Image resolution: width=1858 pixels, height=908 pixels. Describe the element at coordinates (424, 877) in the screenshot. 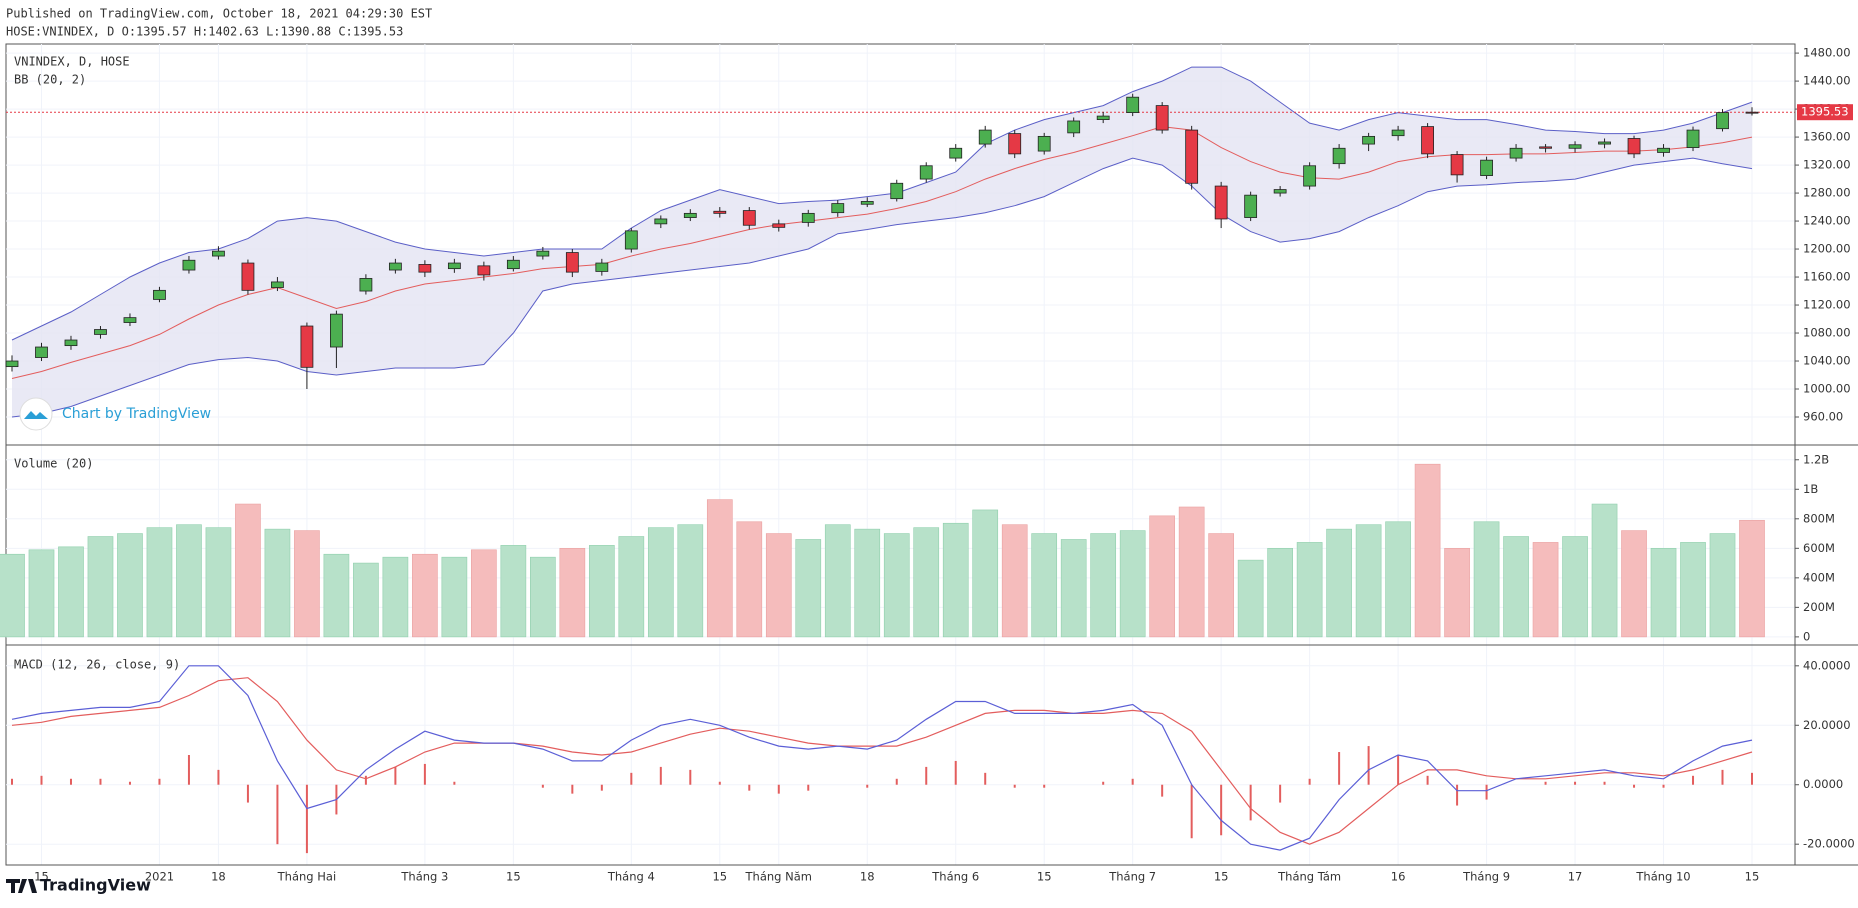

I see `x-tick-label: Tháng 3` at that location.